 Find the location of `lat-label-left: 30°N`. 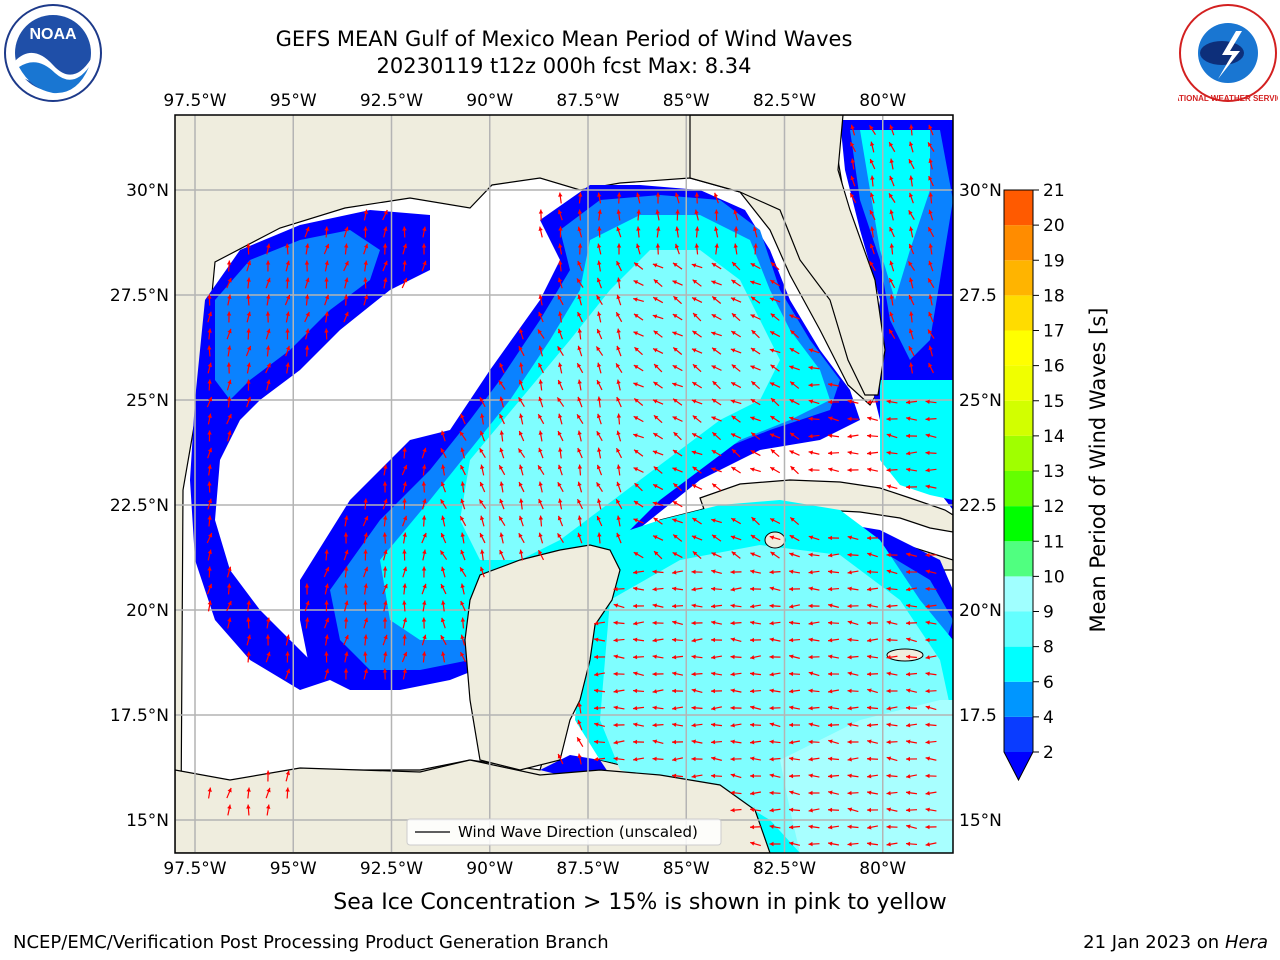

lat-label-left: 30°N is located at coordinates (147, 191).